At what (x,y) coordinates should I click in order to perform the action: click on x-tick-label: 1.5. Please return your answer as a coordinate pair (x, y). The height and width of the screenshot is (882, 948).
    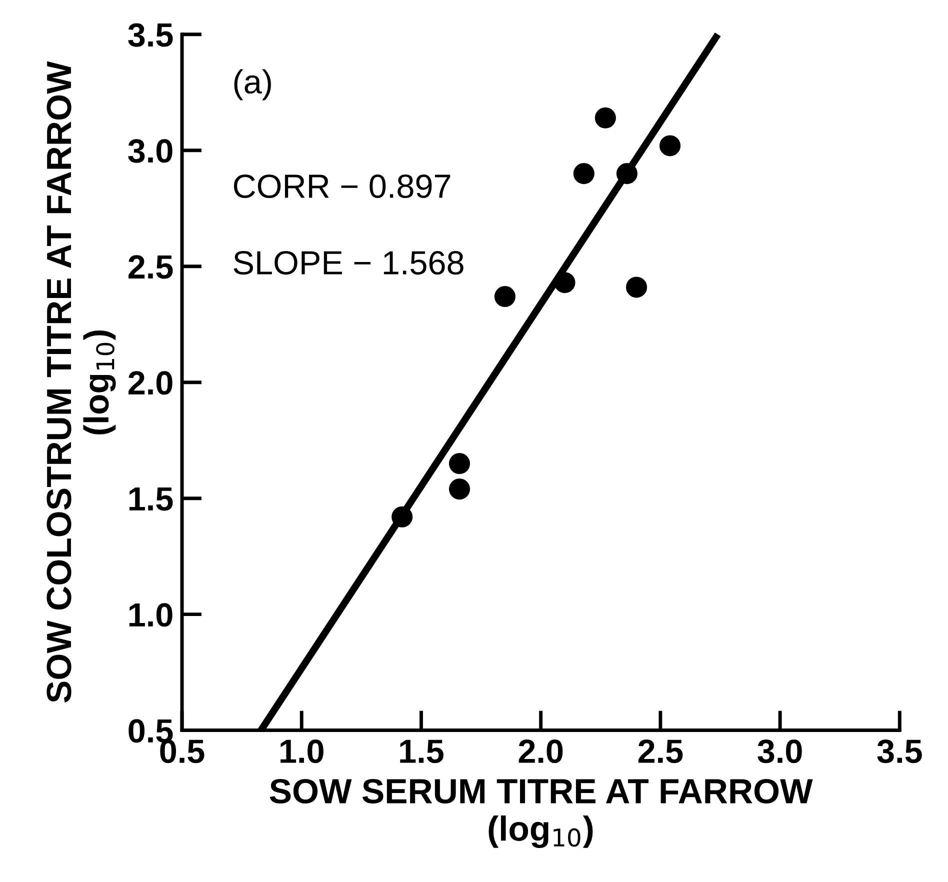
    Looking at the image, I should click on (422, 752).